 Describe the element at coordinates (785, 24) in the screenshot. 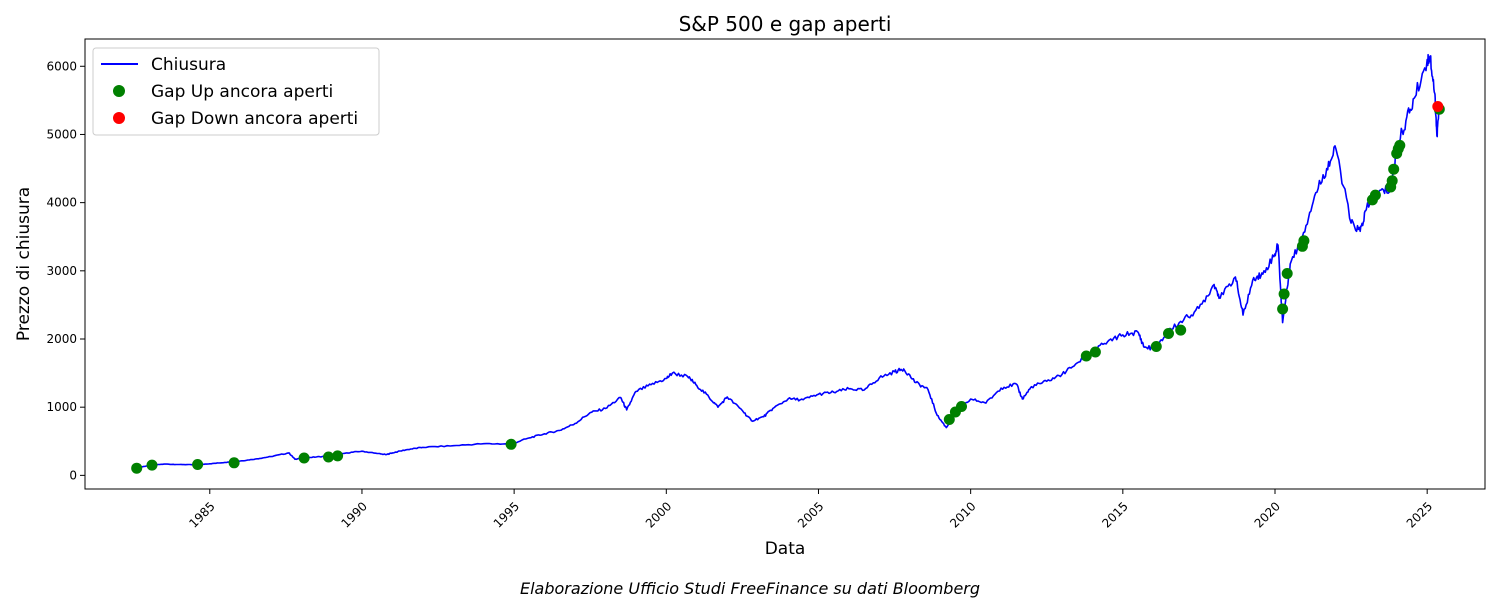

I see `chart-title: S&P 500 e gap aperti` at that location.